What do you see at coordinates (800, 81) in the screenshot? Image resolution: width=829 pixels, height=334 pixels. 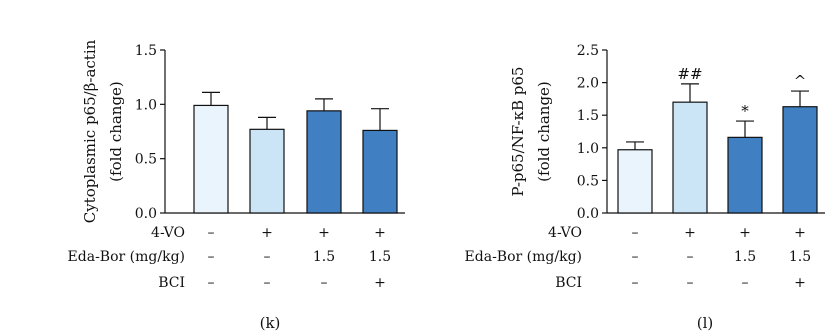 I see `significance-marker: ^` at bounding box center [800, 81].